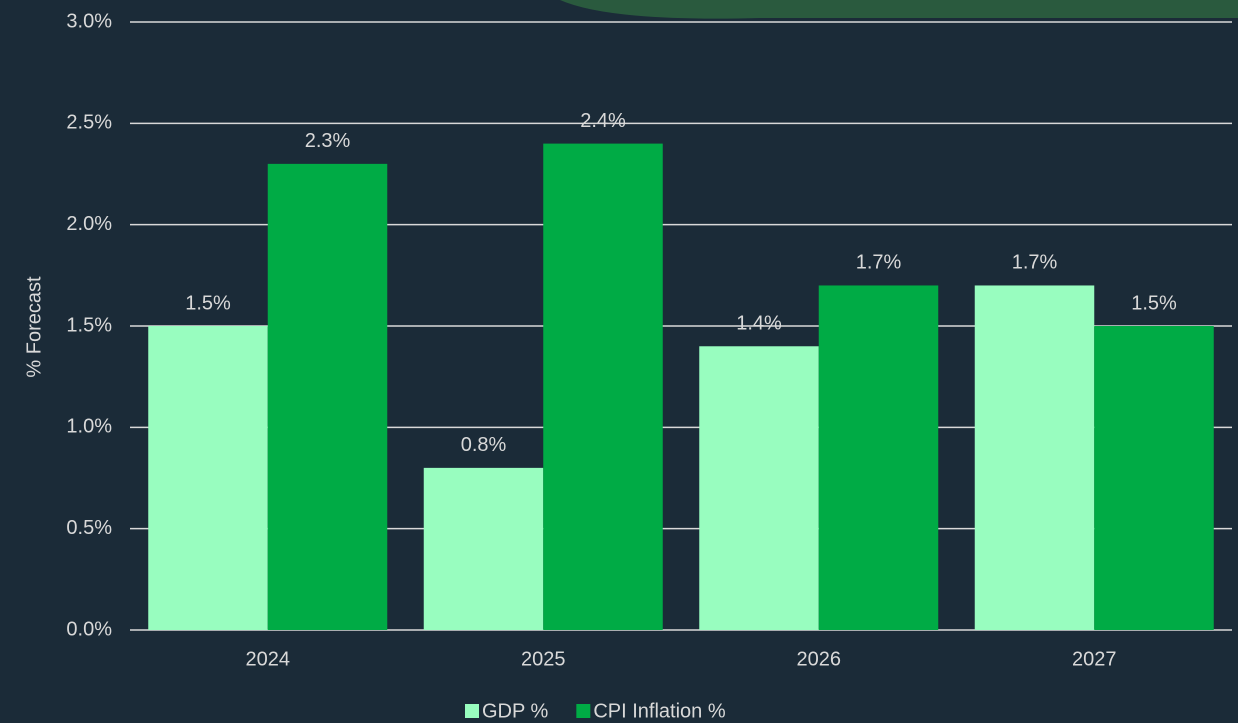 Image resolution: width=1238 pixels, height=723 pixels. Describe the element at coordinates (268, 659) in the screenshot. I see `x-tick-label: 2024` at that location.